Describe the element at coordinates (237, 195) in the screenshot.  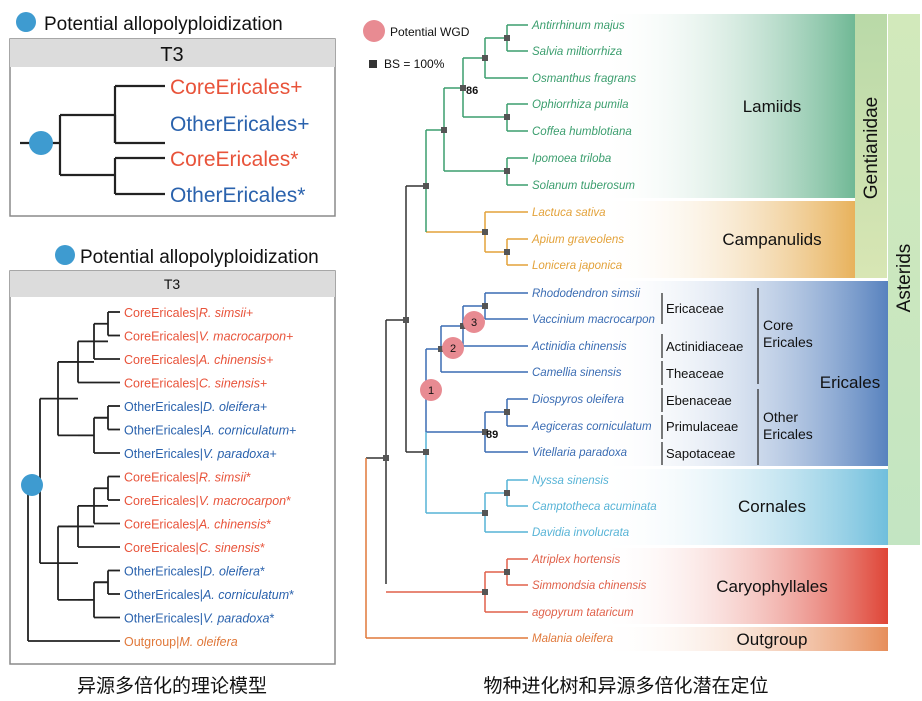
I see `topleft-label-other-star: OtherEricales*` at that location.